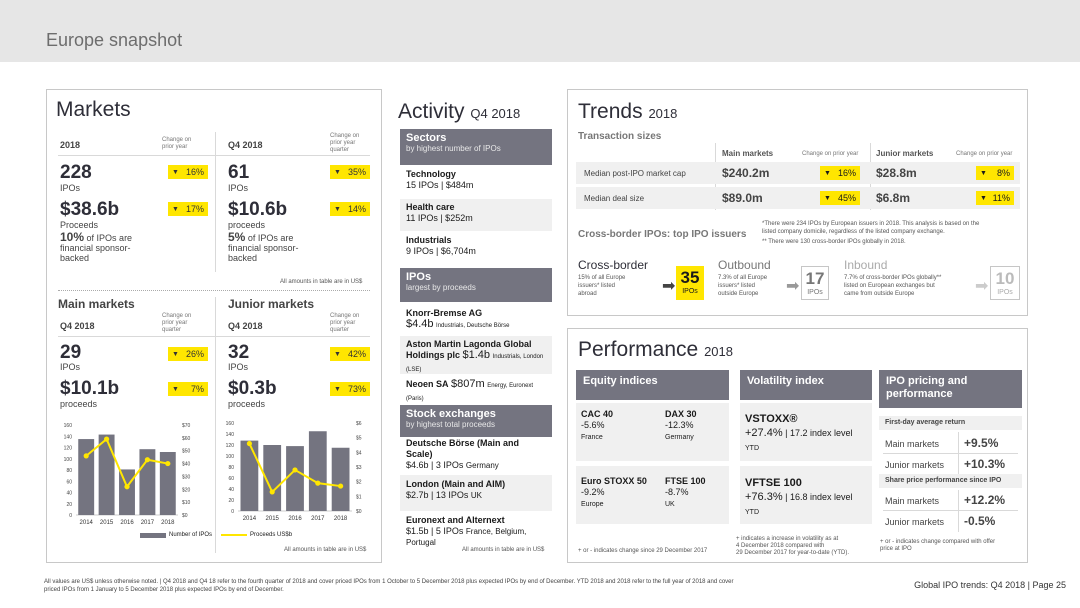  I want to click on chart-legend: Number of IPOs Proceeds US$b, so click(216, 535).